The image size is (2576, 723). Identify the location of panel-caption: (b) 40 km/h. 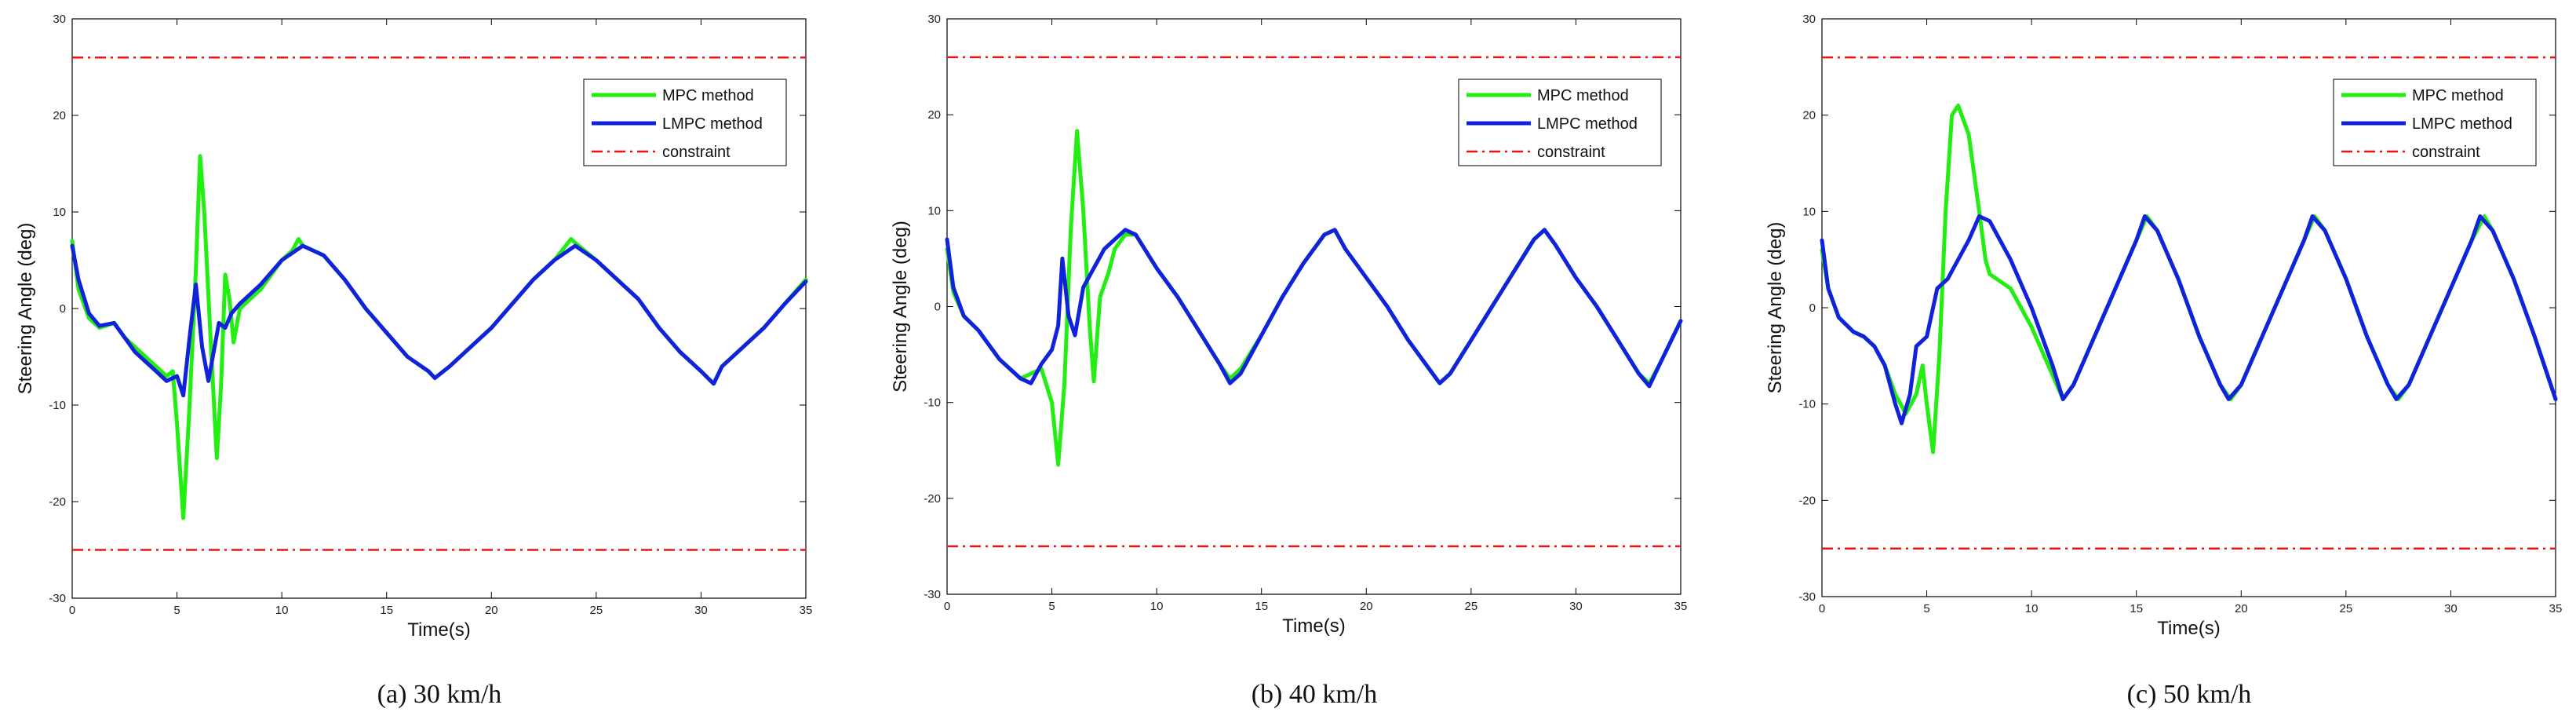
(1315, 694).